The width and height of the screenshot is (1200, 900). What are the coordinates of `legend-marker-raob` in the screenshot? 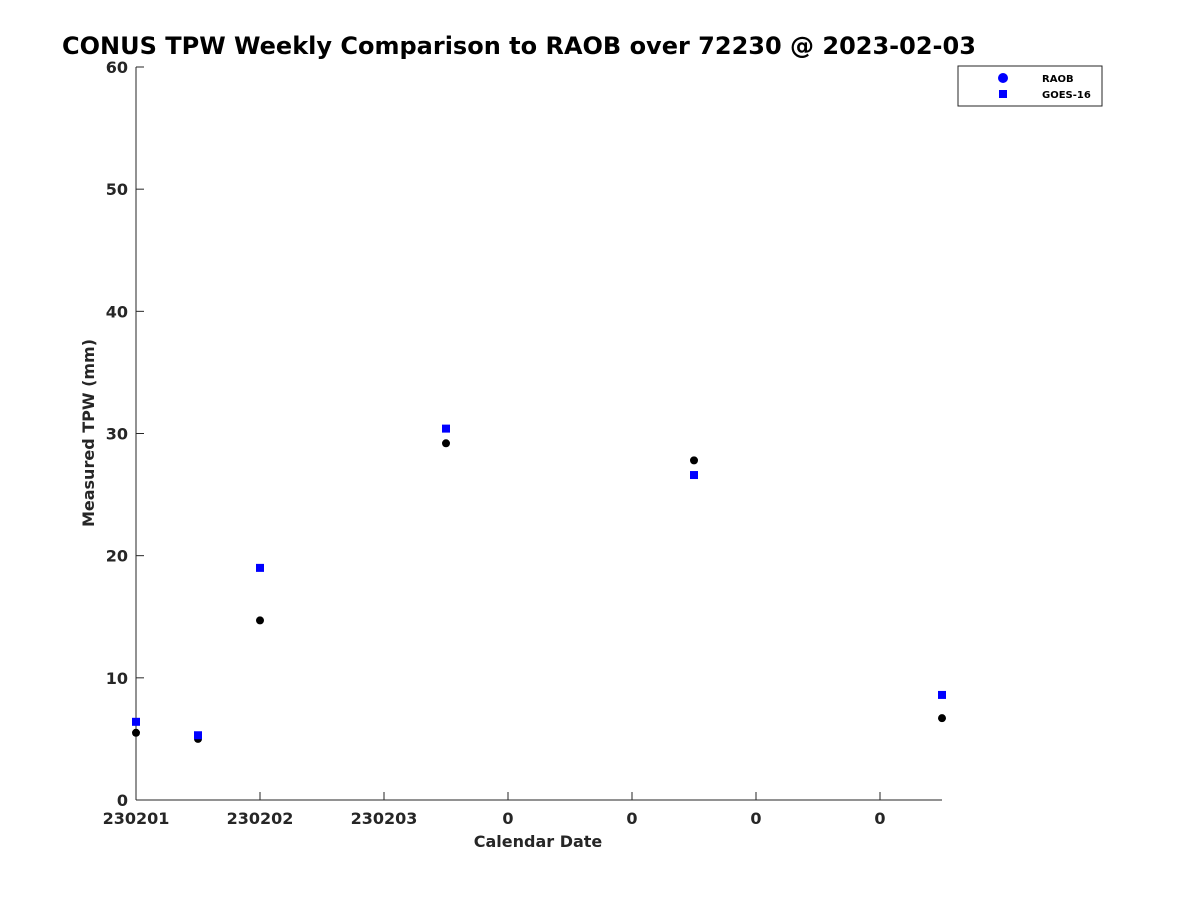 It's located at (1003, 78).